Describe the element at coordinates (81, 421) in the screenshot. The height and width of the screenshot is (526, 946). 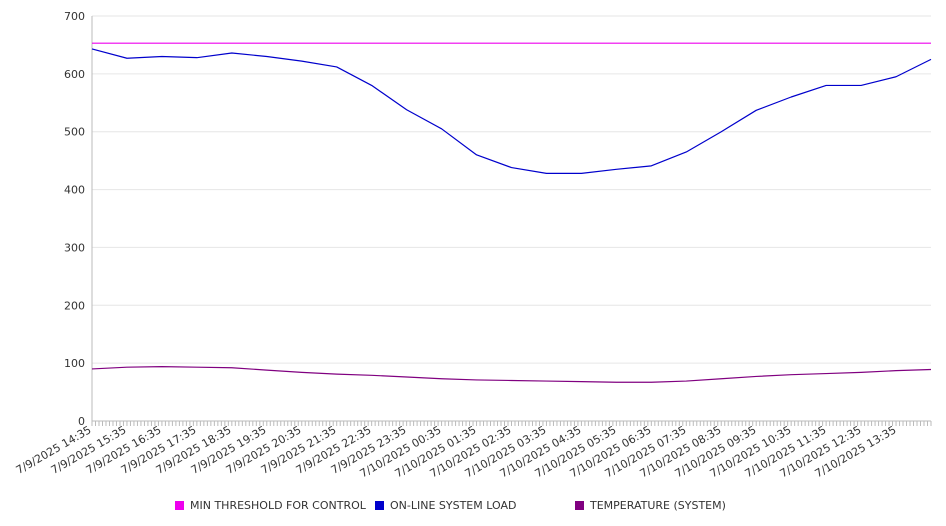
I see `y-tick-label: 0` at that location.